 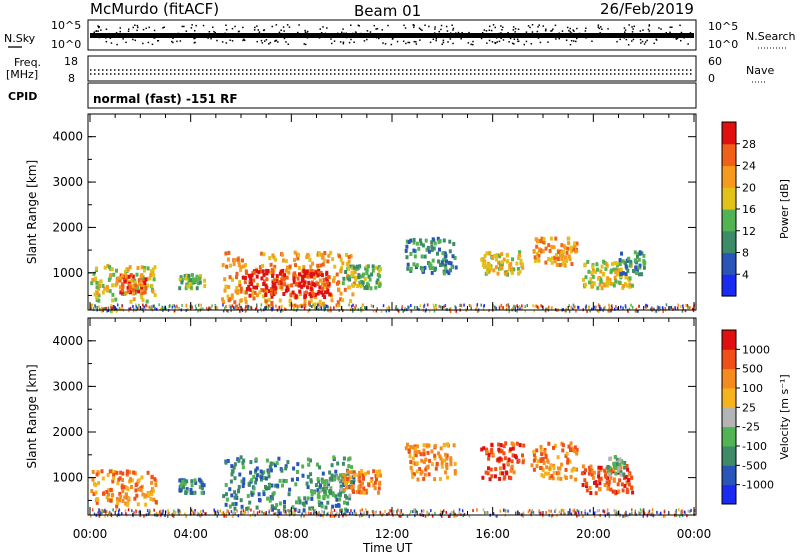 I want to click on colorbar-segment, so click(x=729, y=242).